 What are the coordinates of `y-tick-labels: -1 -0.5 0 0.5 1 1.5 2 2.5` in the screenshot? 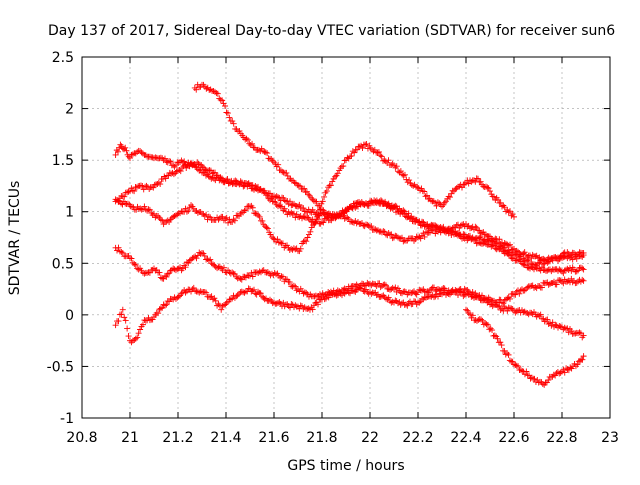 It's located at (60, 238).